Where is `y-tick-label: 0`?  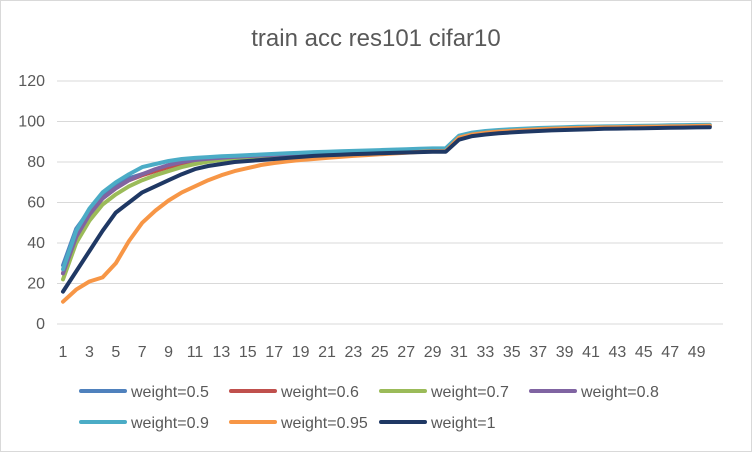
y-tick-label: 0 is located at coordinates (40, 324).